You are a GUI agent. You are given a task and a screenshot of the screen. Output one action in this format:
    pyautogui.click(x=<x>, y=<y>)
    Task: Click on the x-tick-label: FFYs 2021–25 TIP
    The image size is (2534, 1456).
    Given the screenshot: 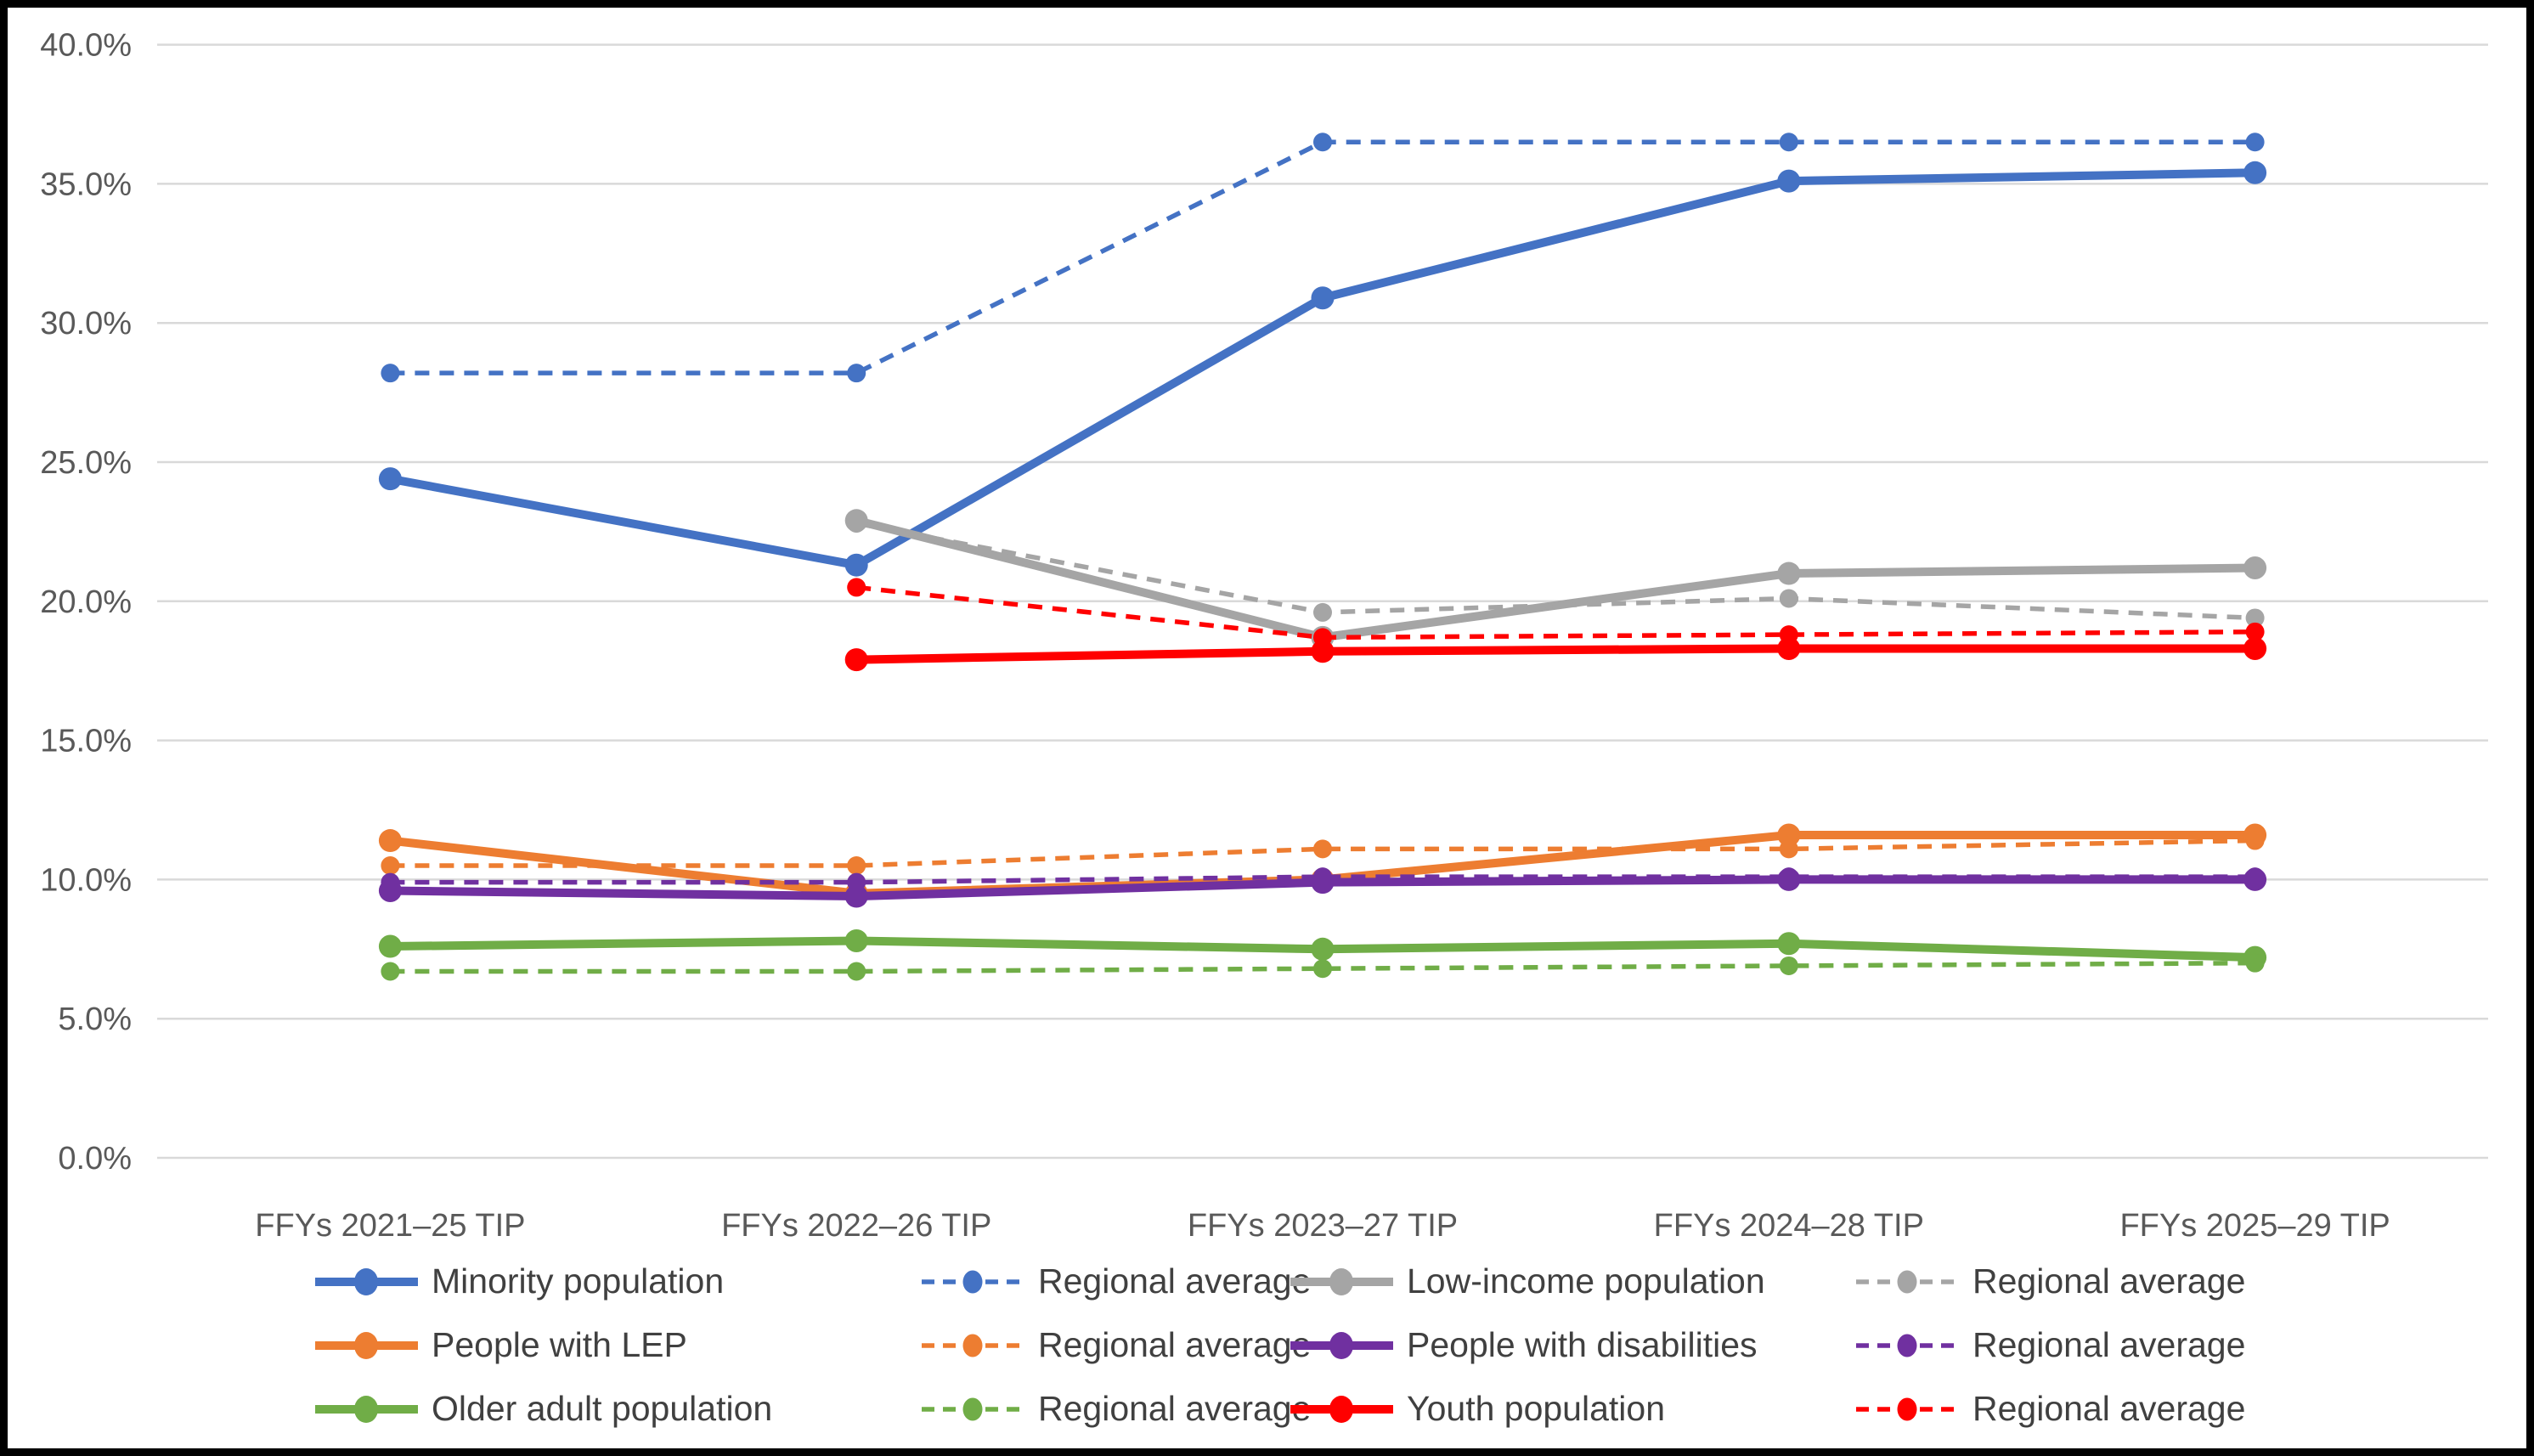 What is the action you would take?
    pyautogui.click(x=390, y=1226)
    